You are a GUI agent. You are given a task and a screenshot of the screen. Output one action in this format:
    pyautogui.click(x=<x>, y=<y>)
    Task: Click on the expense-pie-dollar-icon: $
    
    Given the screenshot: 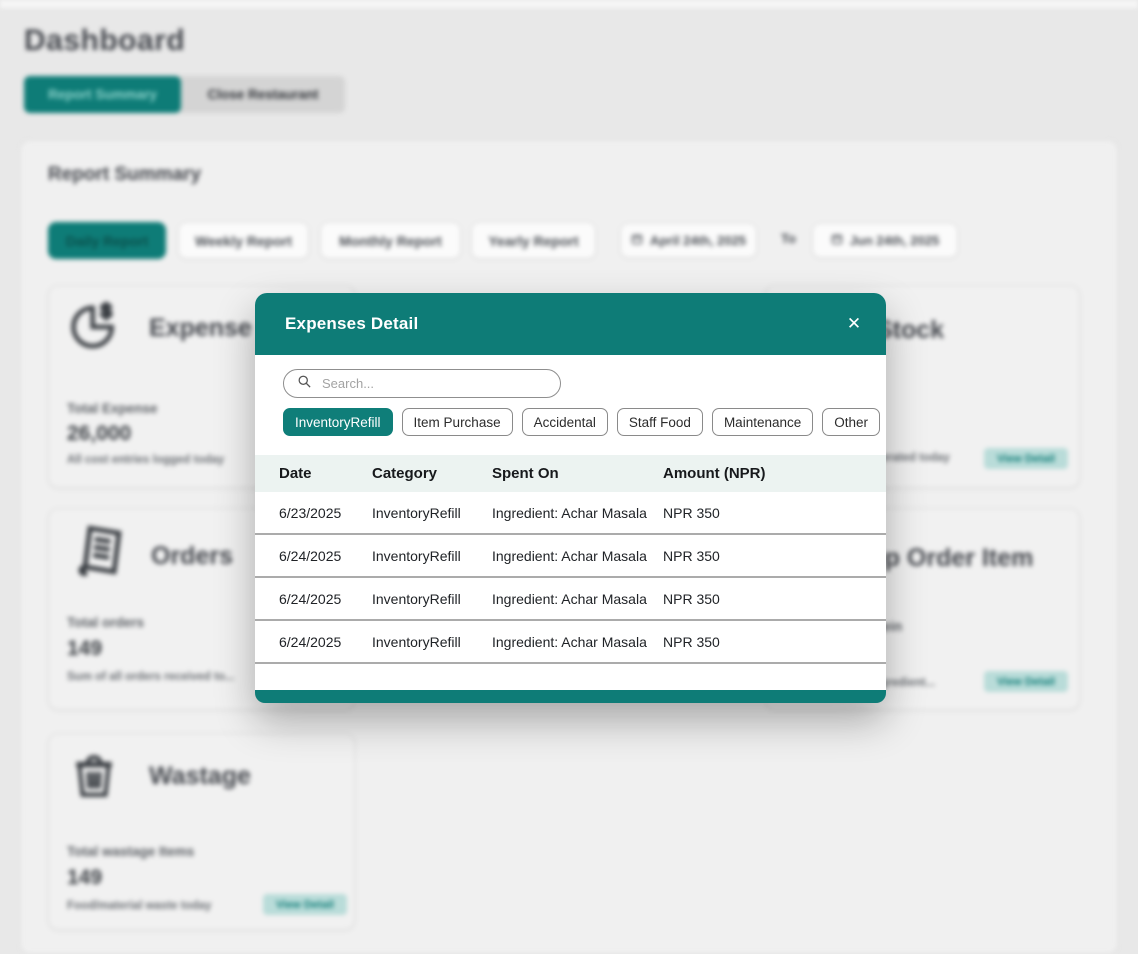 What is the action you would take?
    pyautogui.click(x=96, y=329)
    